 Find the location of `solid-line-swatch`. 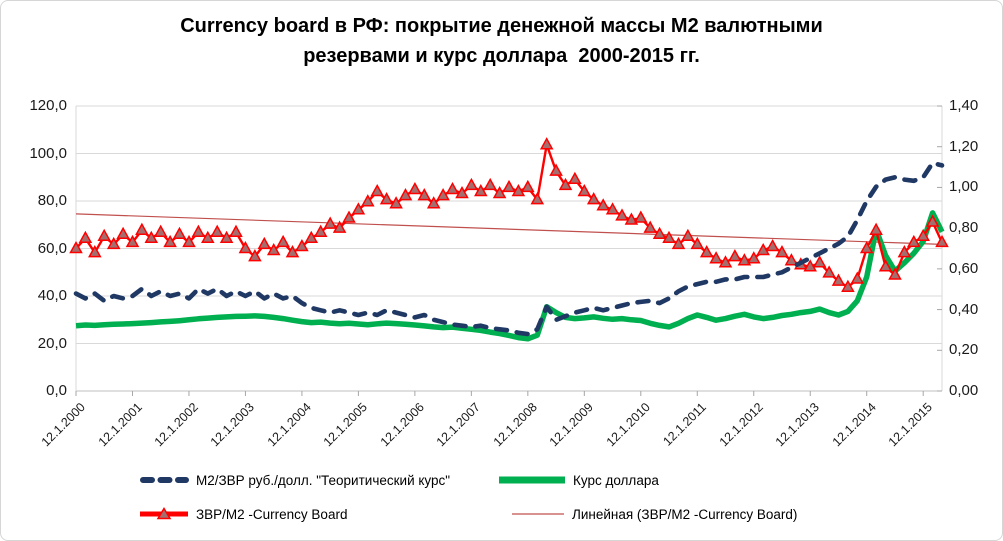

solid-line-swatch is located at coordinates (532, 480).